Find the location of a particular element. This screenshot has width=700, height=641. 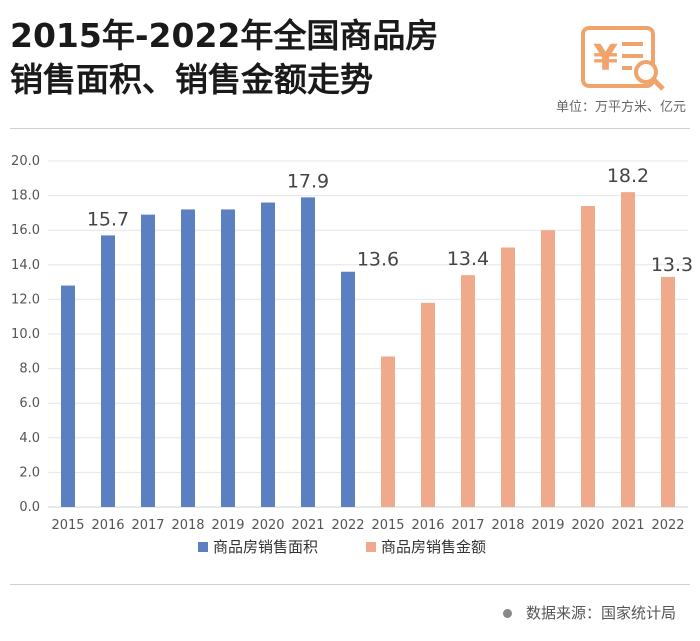

unit-label: 单位：万平方米、亿元 is located at coordinates (620, 107).